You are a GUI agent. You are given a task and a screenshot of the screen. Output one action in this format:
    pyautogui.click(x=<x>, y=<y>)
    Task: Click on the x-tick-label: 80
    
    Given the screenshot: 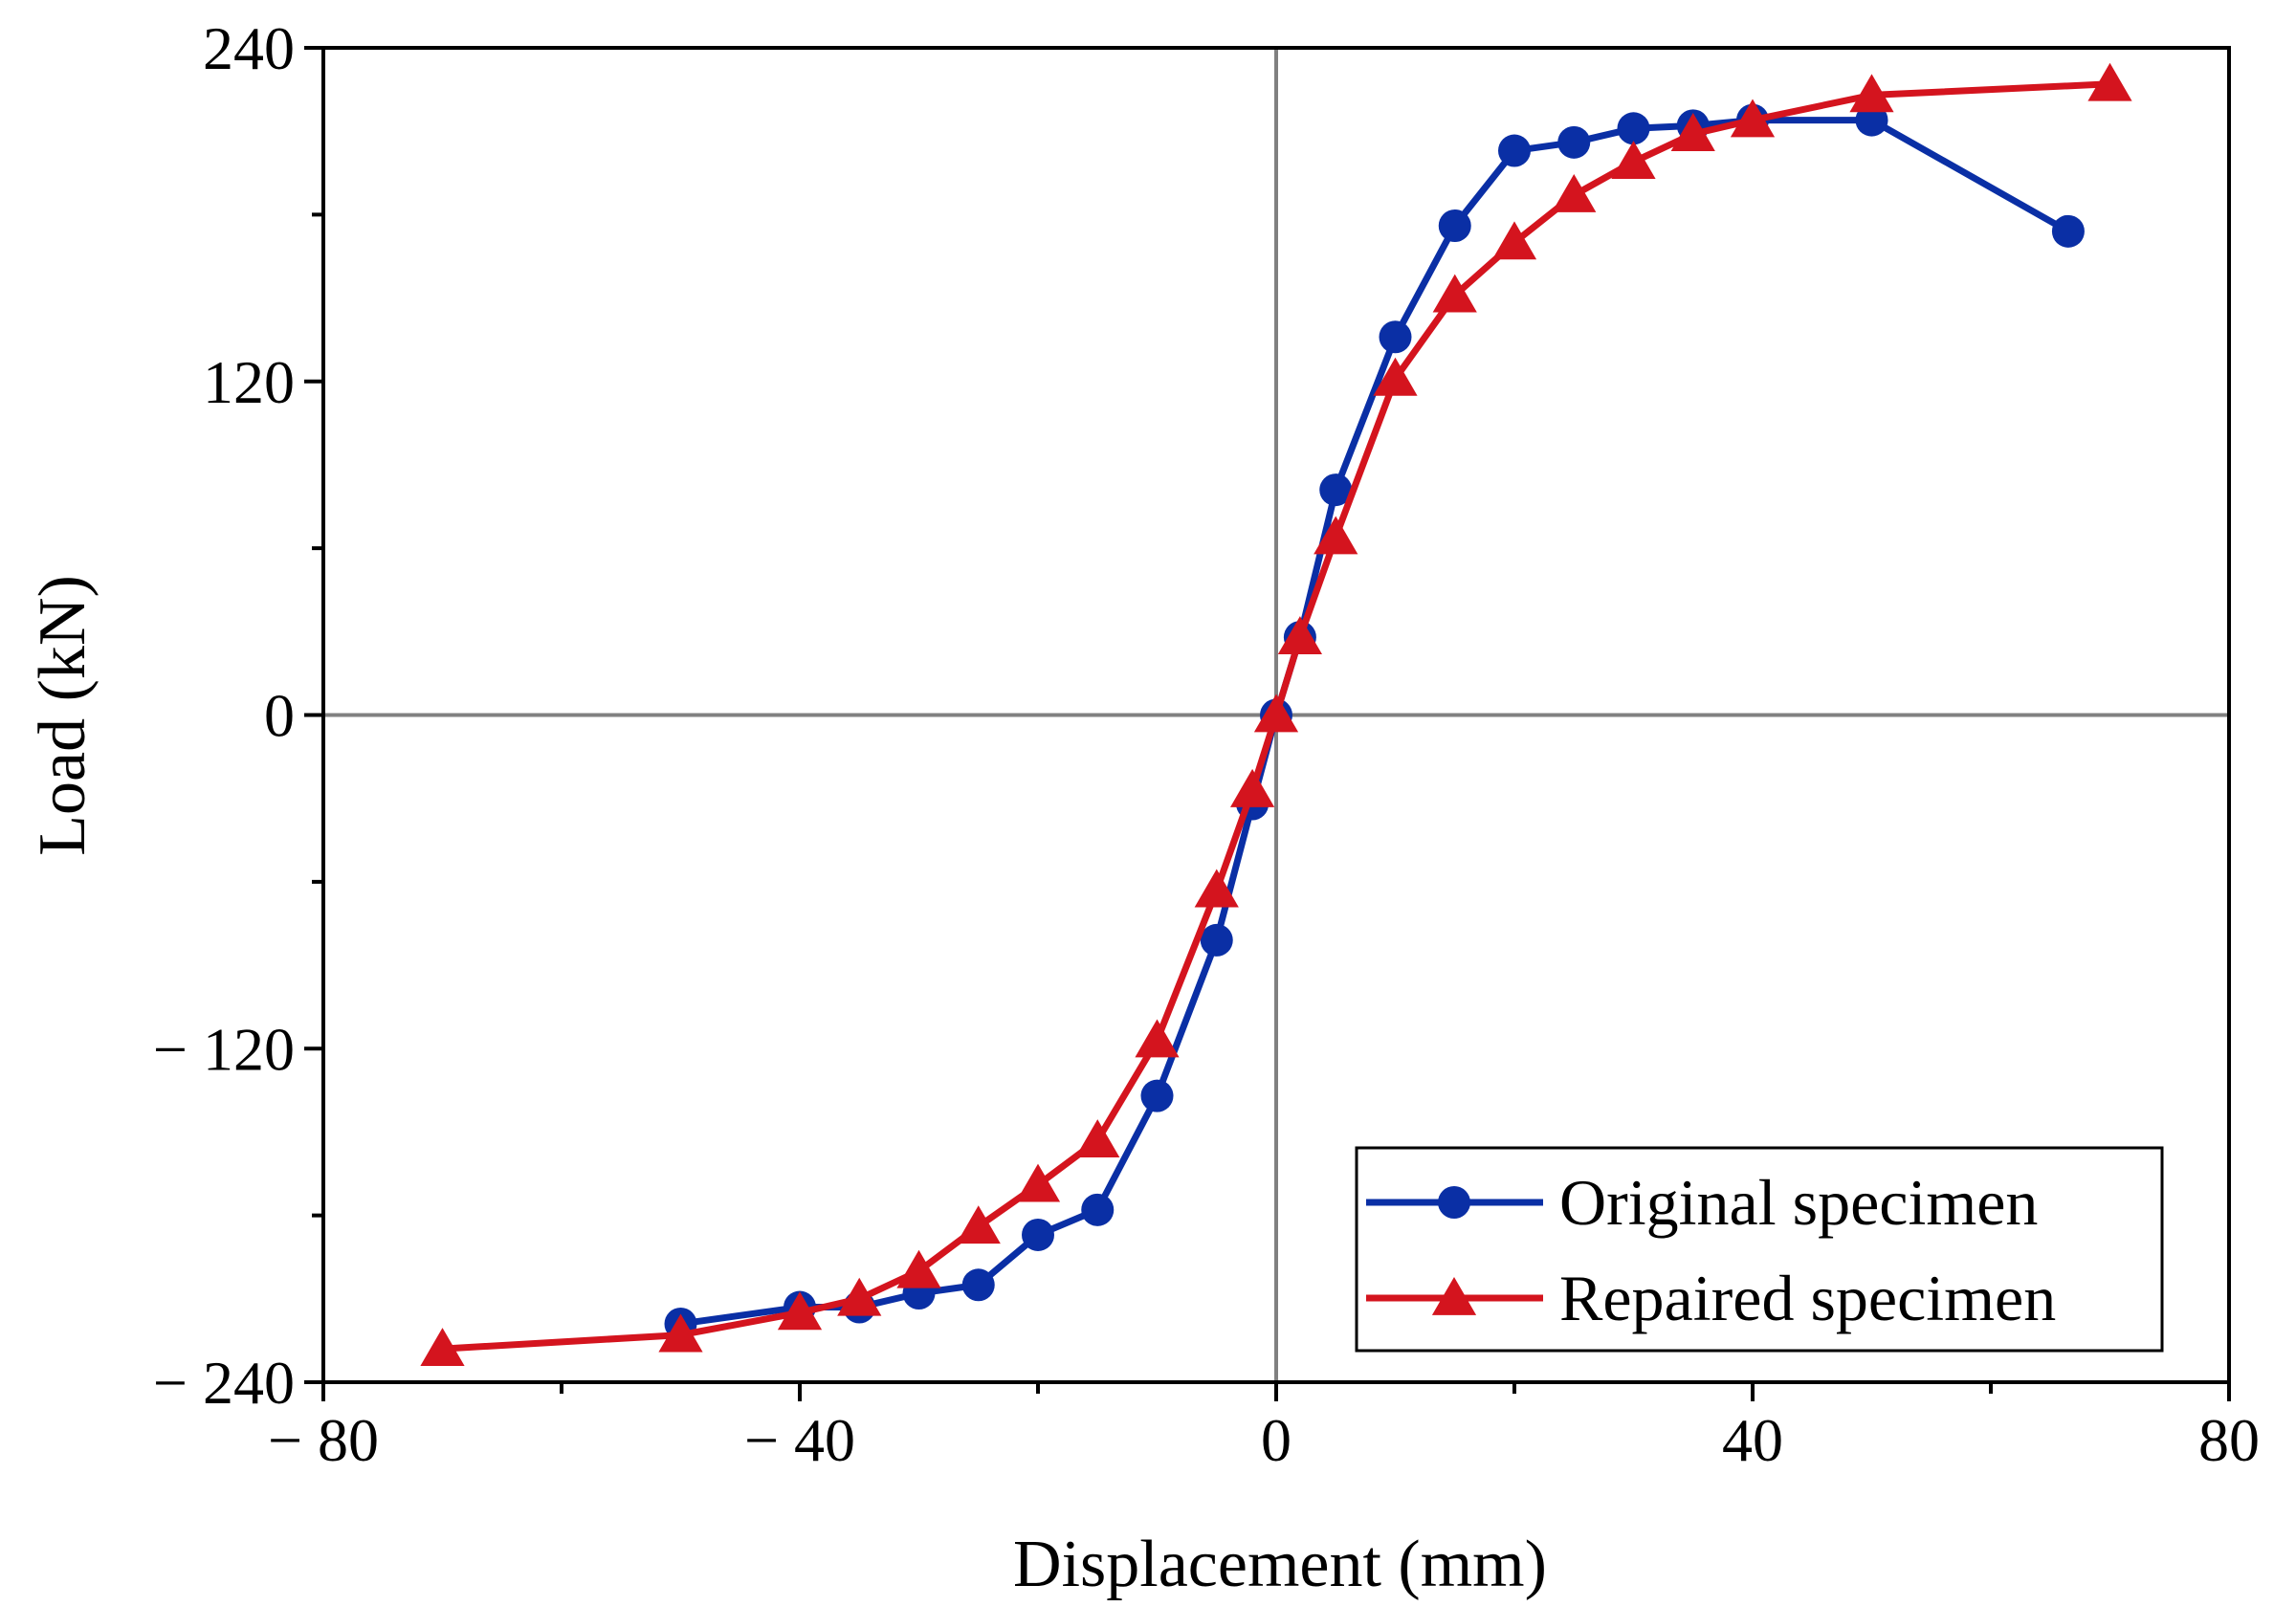 What is the action you would take?
    pyautogui.click(x=2229, y=1440)
    